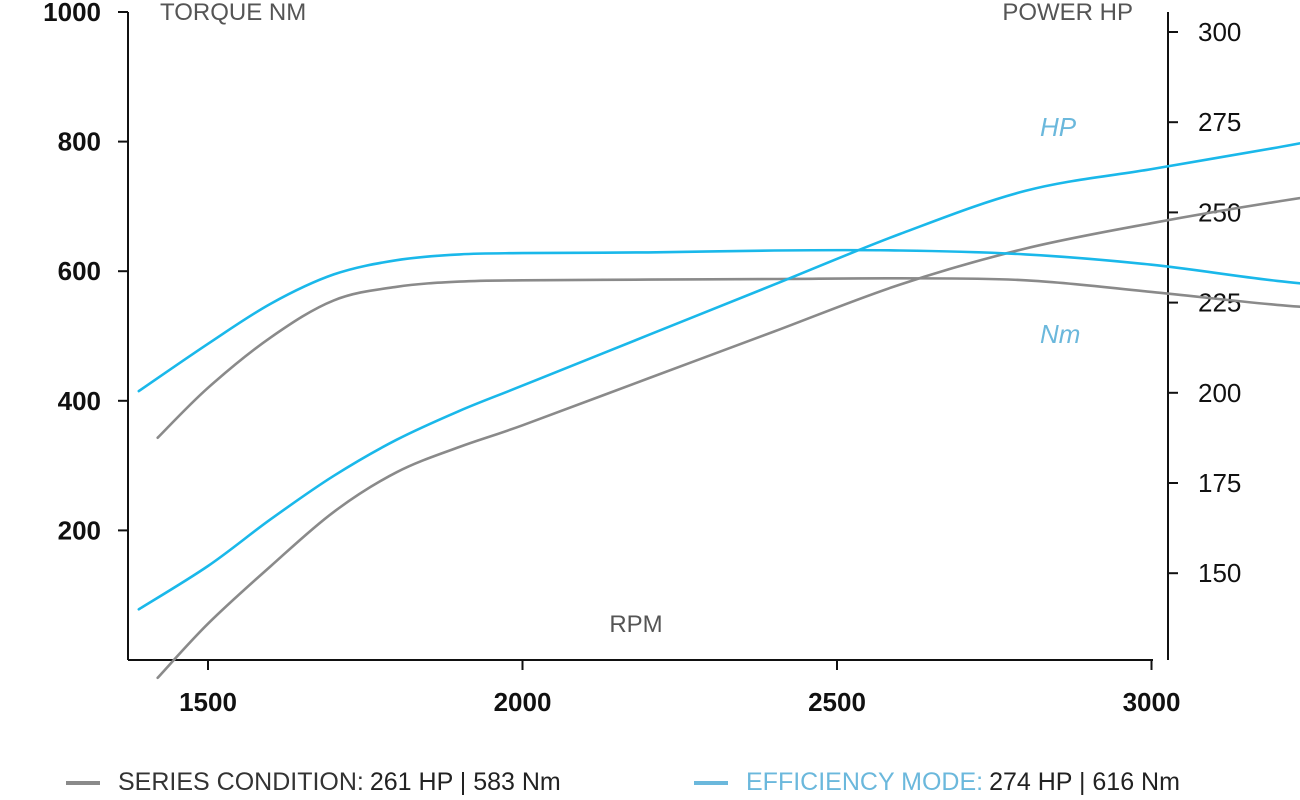  Describe the element at coordinates (72, 13) in the screenshot. I see `y-left-tick-label: 1000` at that location.